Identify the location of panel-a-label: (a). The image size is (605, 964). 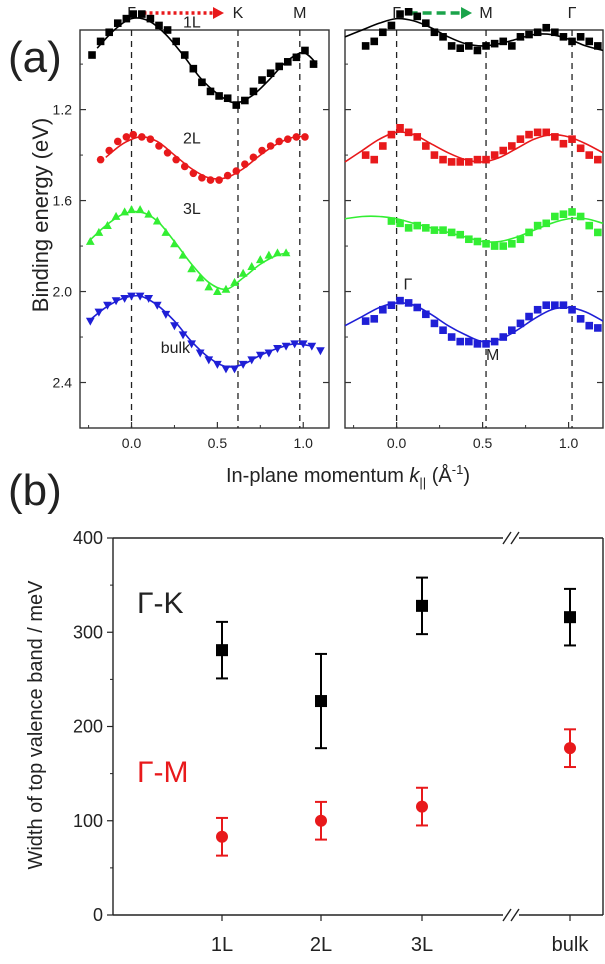
(35, 57).